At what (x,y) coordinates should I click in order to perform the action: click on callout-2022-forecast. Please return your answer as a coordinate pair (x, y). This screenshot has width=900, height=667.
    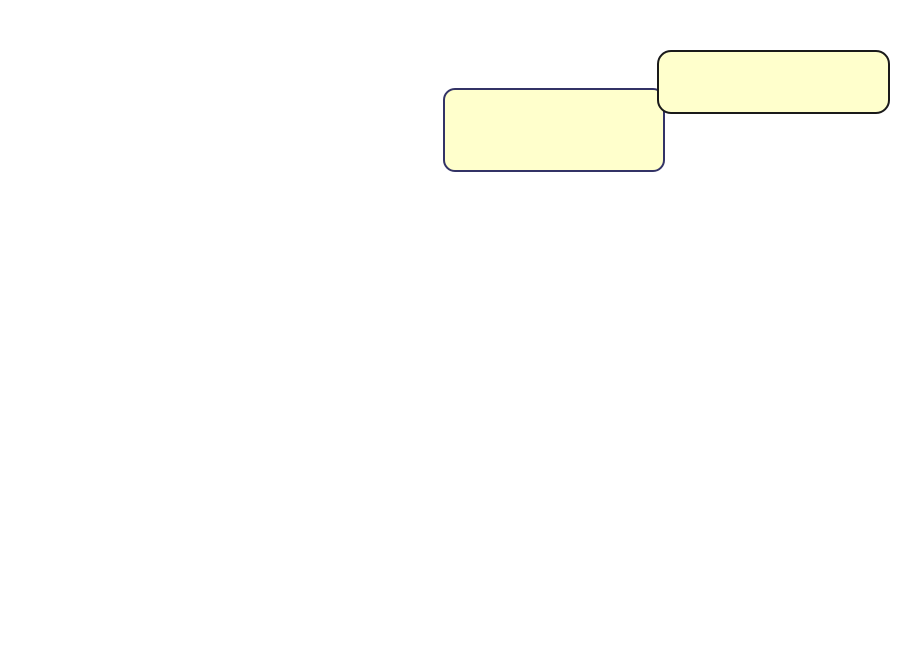
    Looking at the image, I should click on (773, 82).